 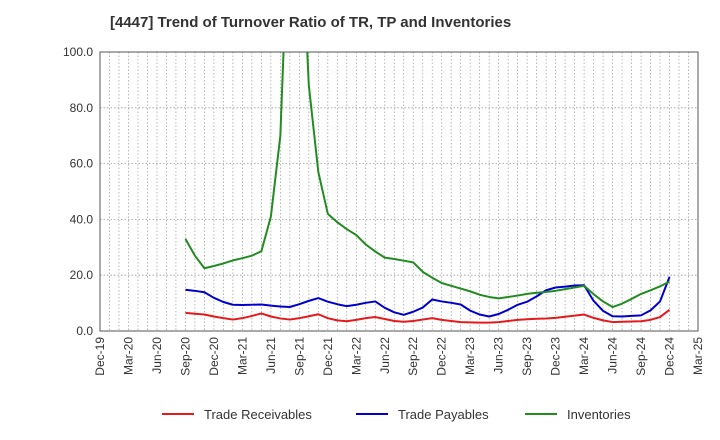 What do you see at coordinates (82, 108) in the screenshot?
I see `y-tick-label: 80.0` at bounding box center [82, 108].